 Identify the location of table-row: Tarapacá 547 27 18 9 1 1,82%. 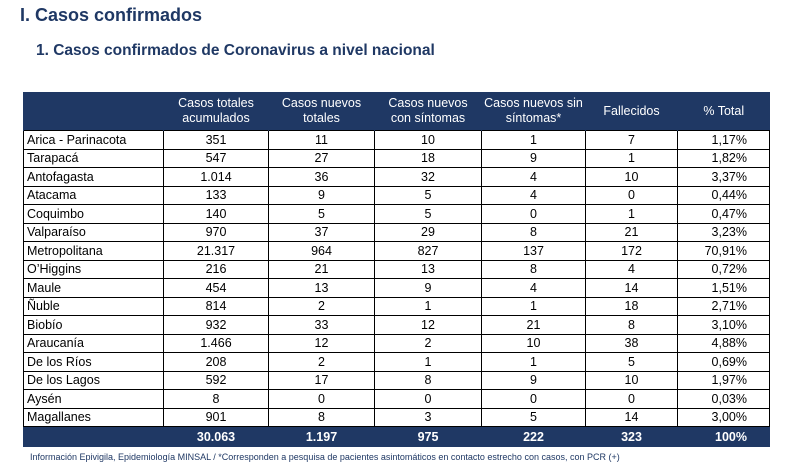
(396, 158).